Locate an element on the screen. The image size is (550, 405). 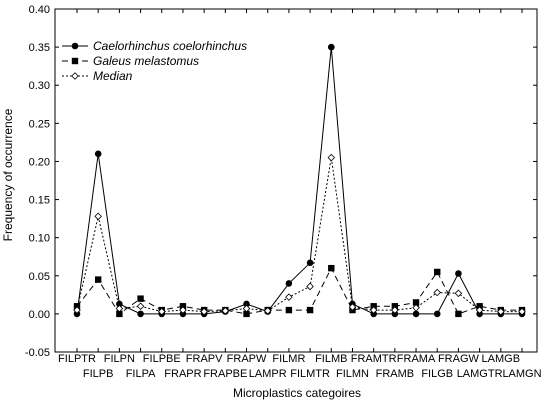
legend-item: Caelorhinchus coelorhinchus is located at coordinates (154, 46).